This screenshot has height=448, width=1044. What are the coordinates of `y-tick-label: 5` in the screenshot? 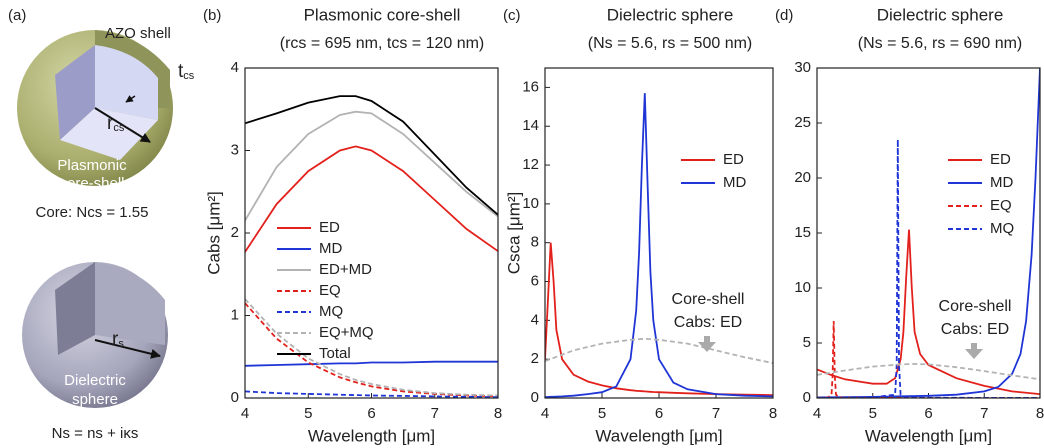 It's located at (807, 342).